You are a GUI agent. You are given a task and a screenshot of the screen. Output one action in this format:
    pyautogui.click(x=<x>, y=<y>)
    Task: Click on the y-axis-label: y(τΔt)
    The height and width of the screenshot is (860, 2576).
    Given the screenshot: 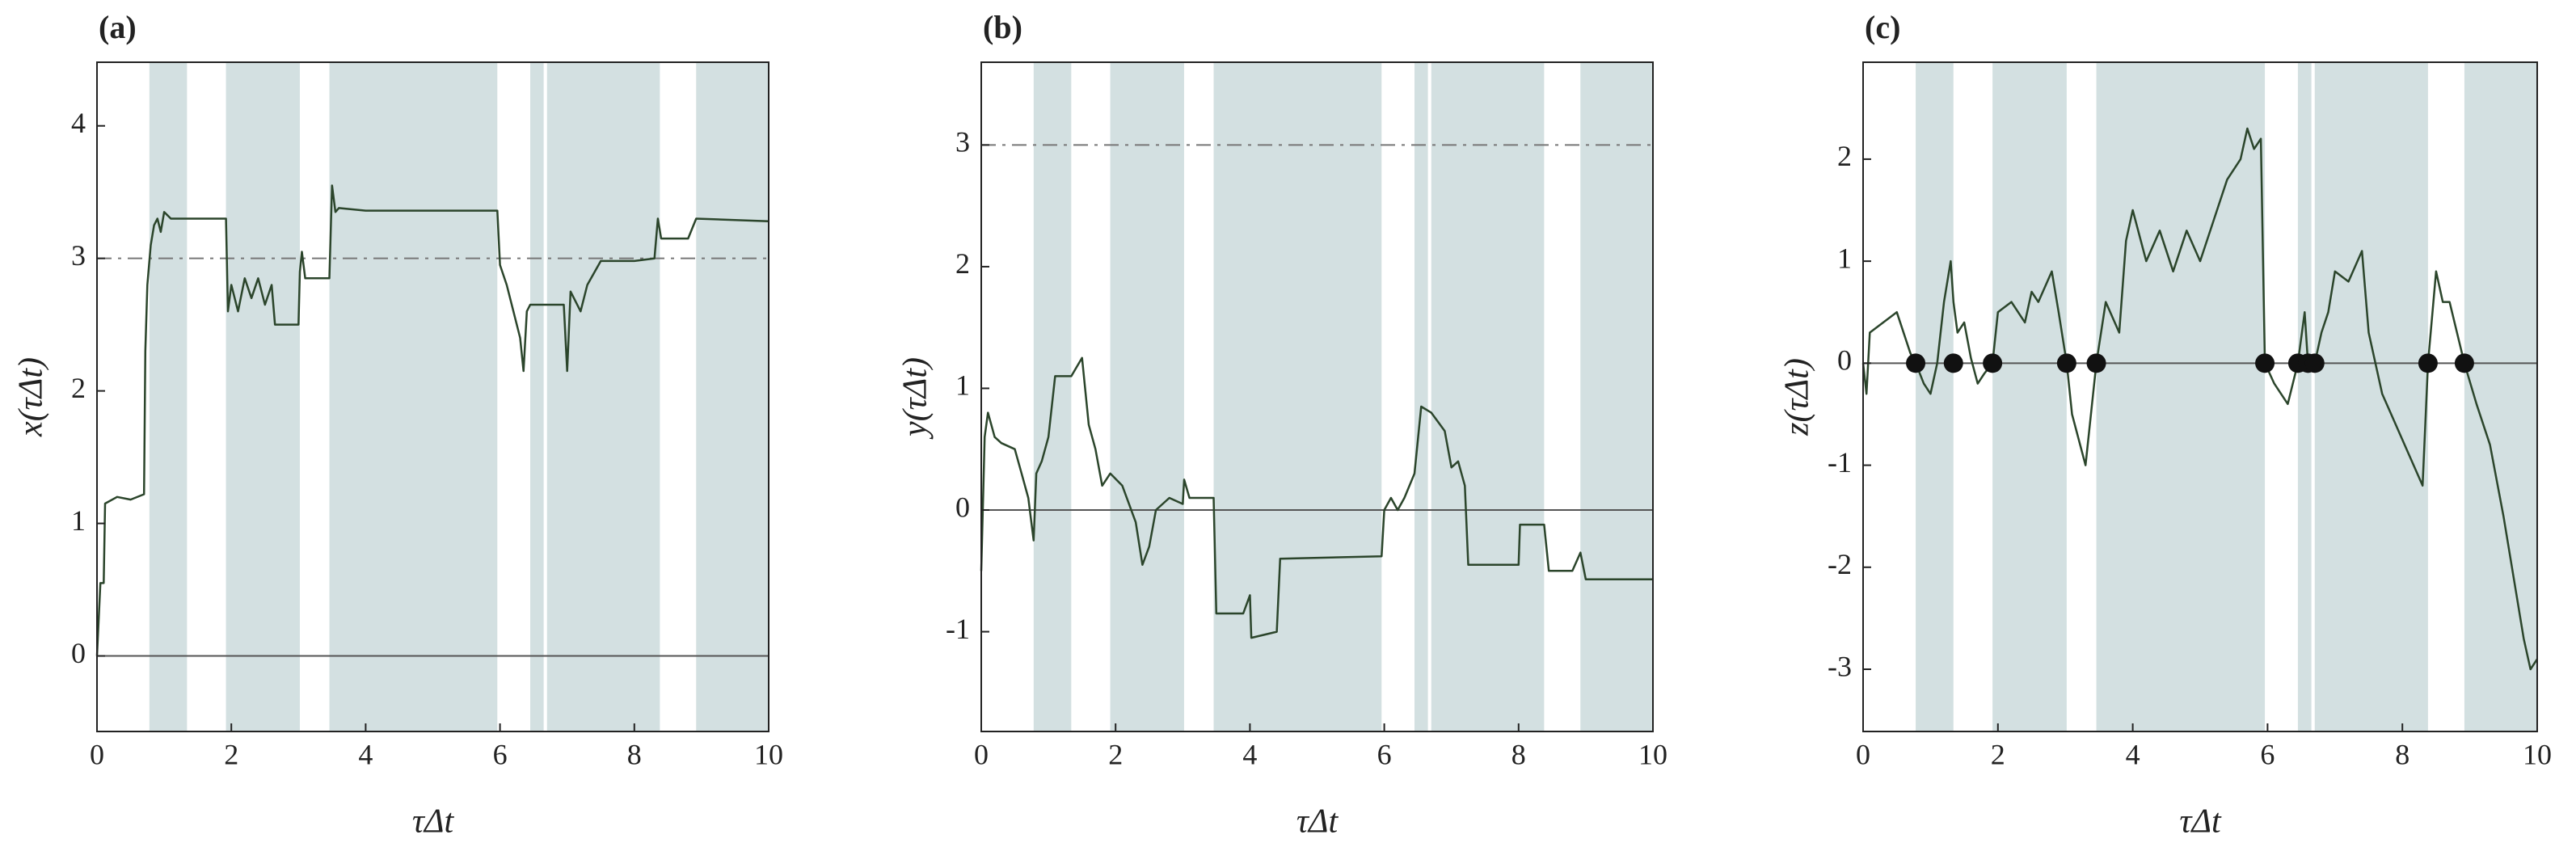 What is the action you would take?
    pyautogui.click(x=916, y=398)
    